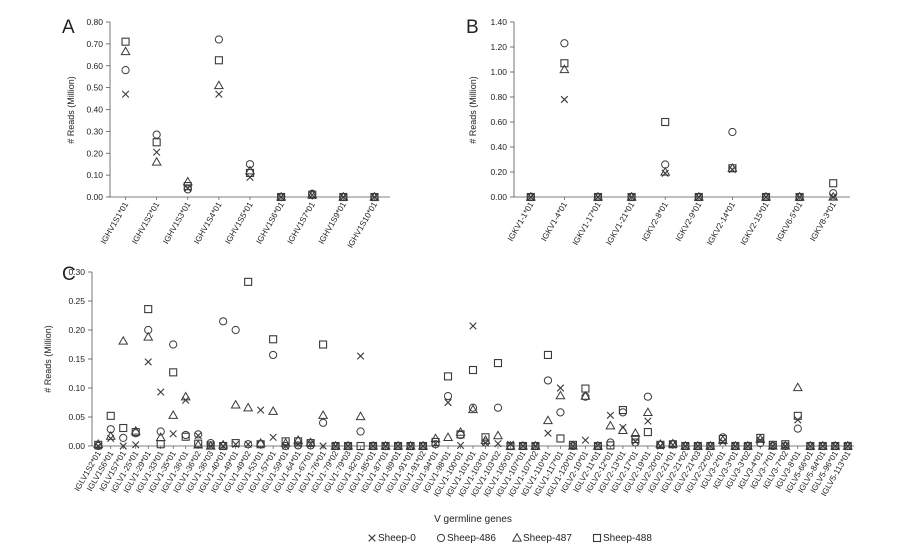 Image resolution: width=917 pixels, height=554 pixels. Describe the element at coordinates (94, 66) in the screenshot. I see `y-tick-label: 0.60` at that location.